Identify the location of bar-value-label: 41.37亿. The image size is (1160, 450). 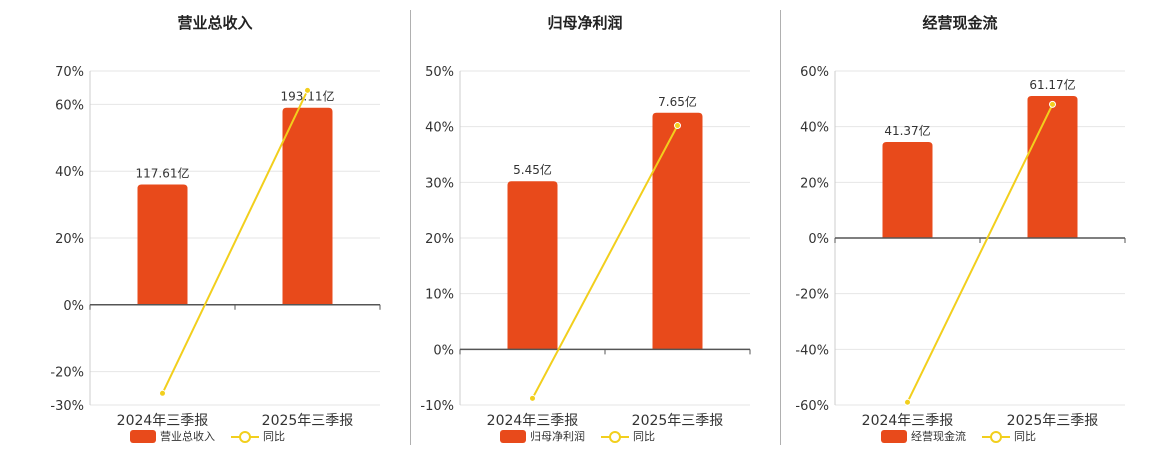
(907, 130).